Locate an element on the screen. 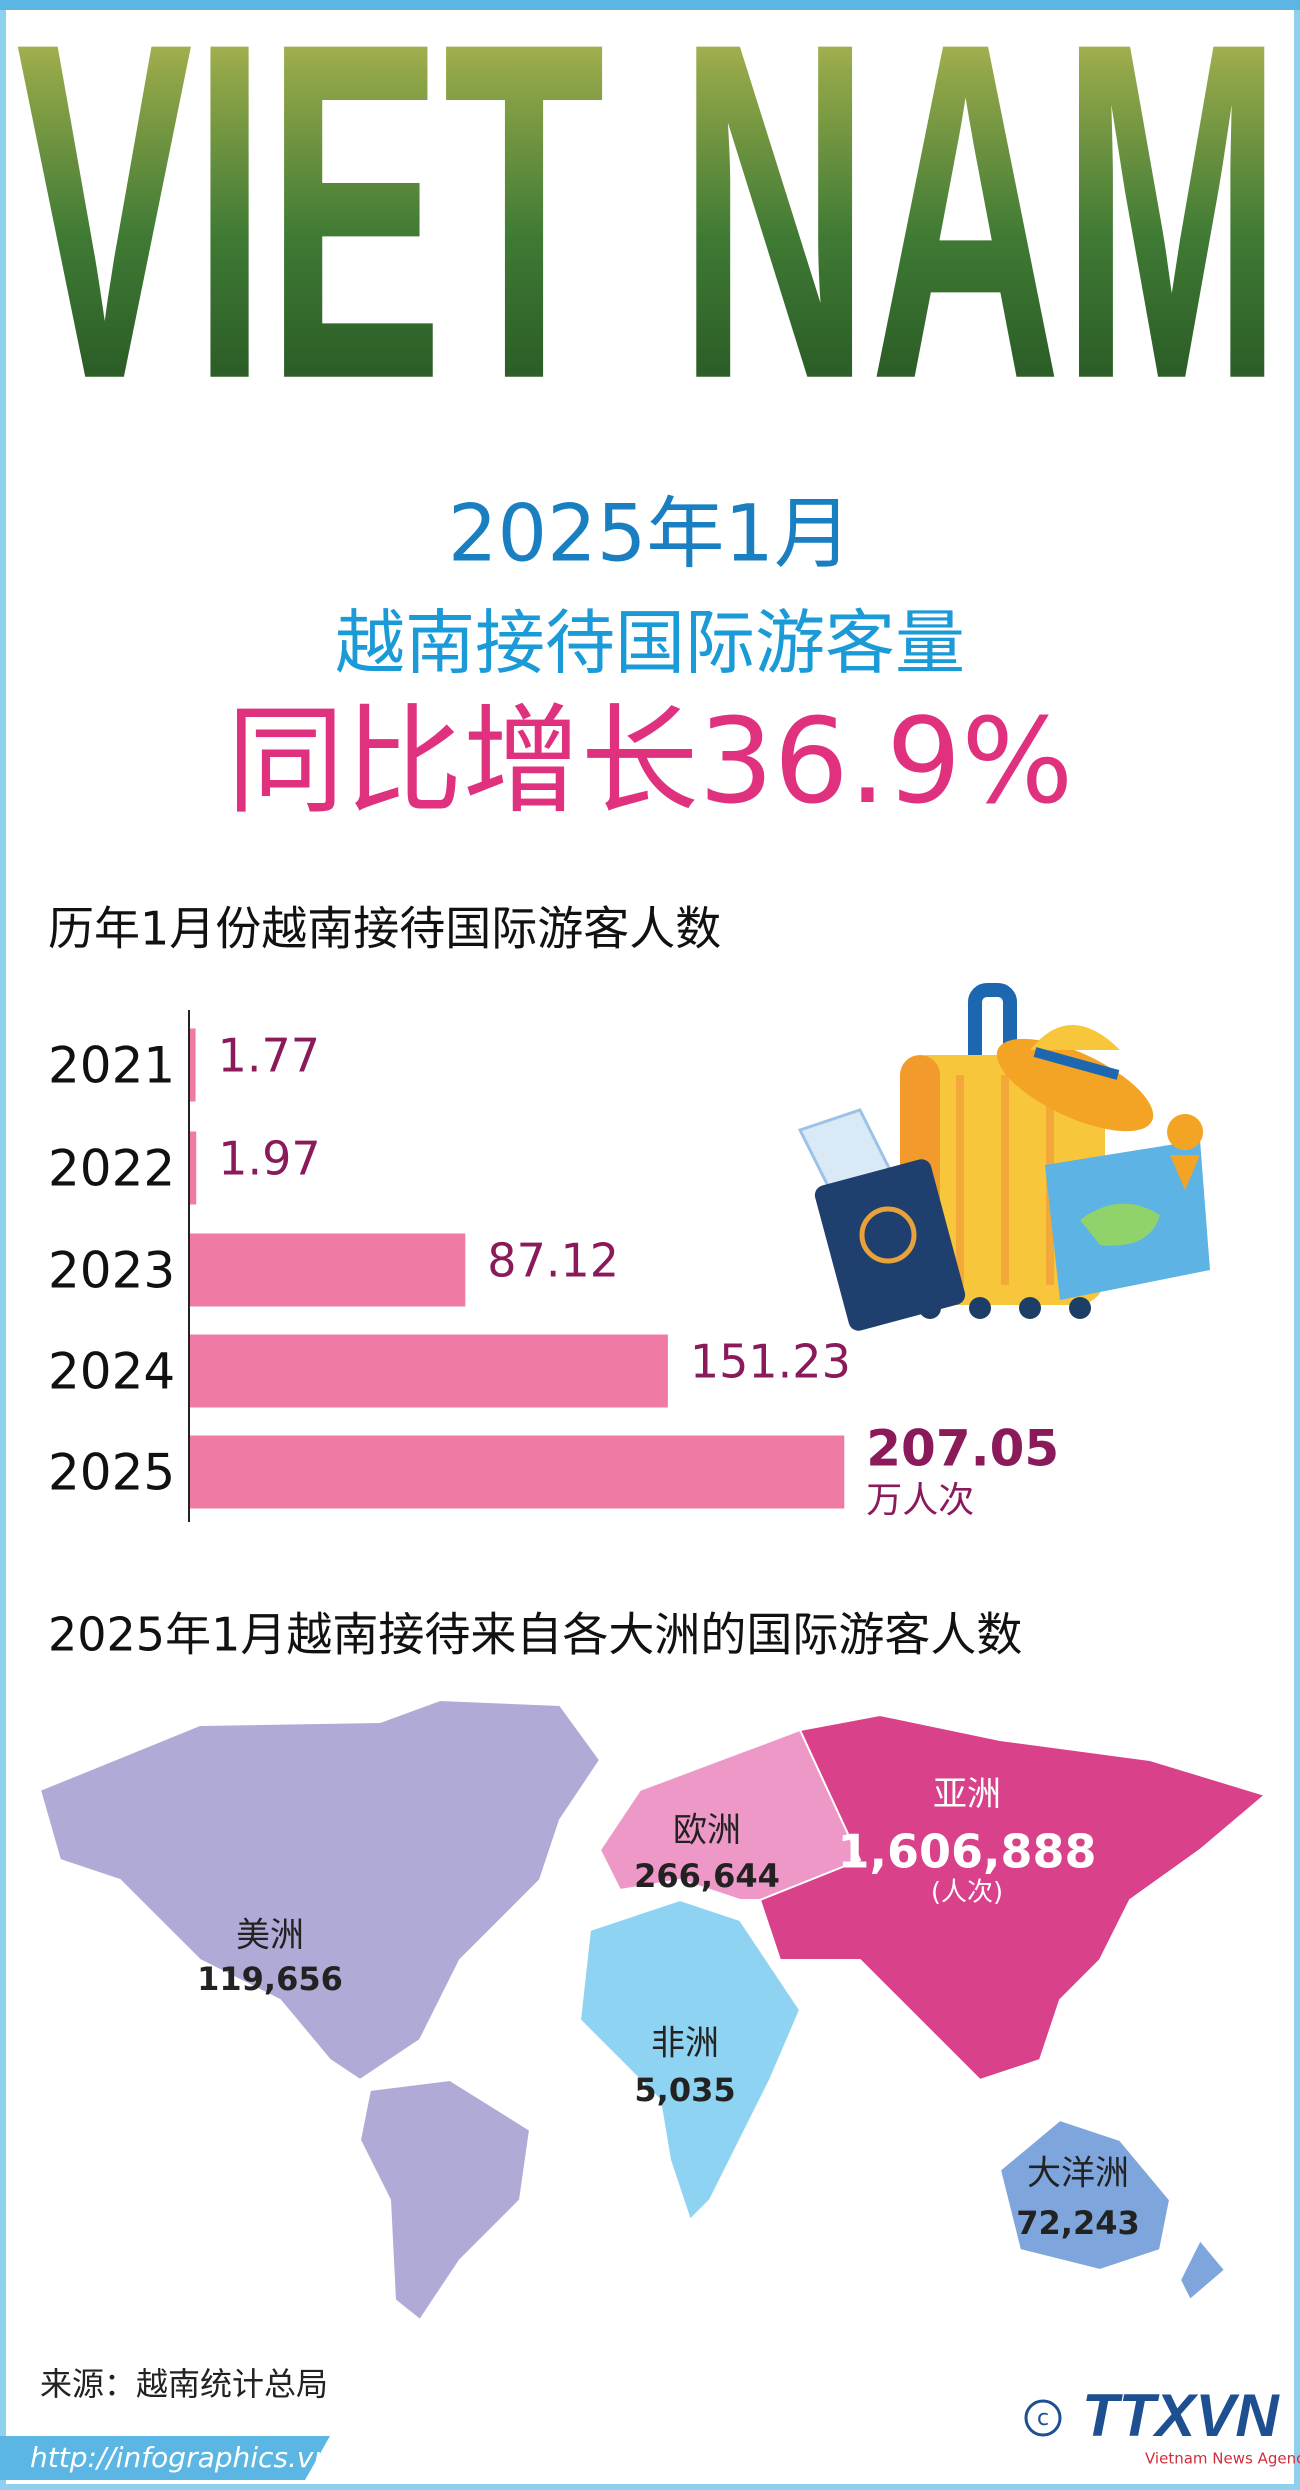 Image resolution: width=1300 pixels, height=2490 pixels. unit-label: 万人次 is located at coordinates (920, 1500).